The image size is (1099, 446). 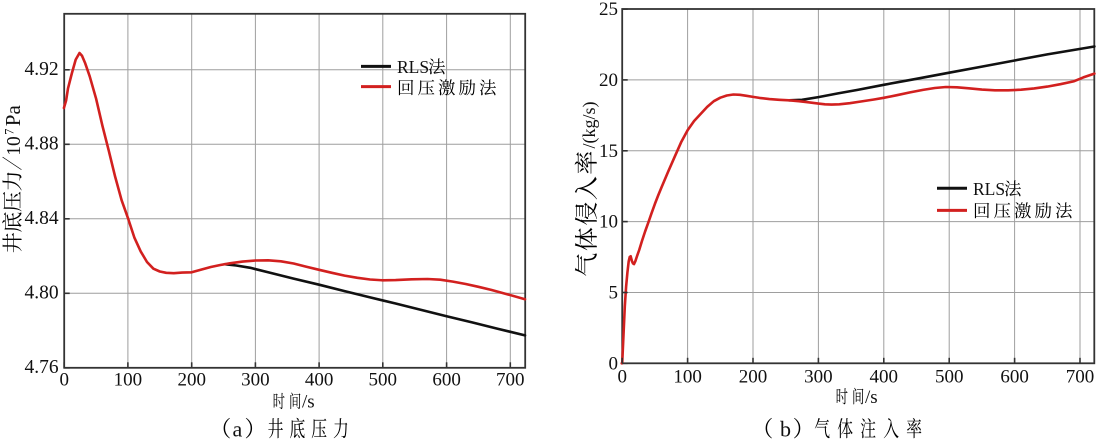 I want to click on svg-text: /(kg/s), so click(x=589, y=124).